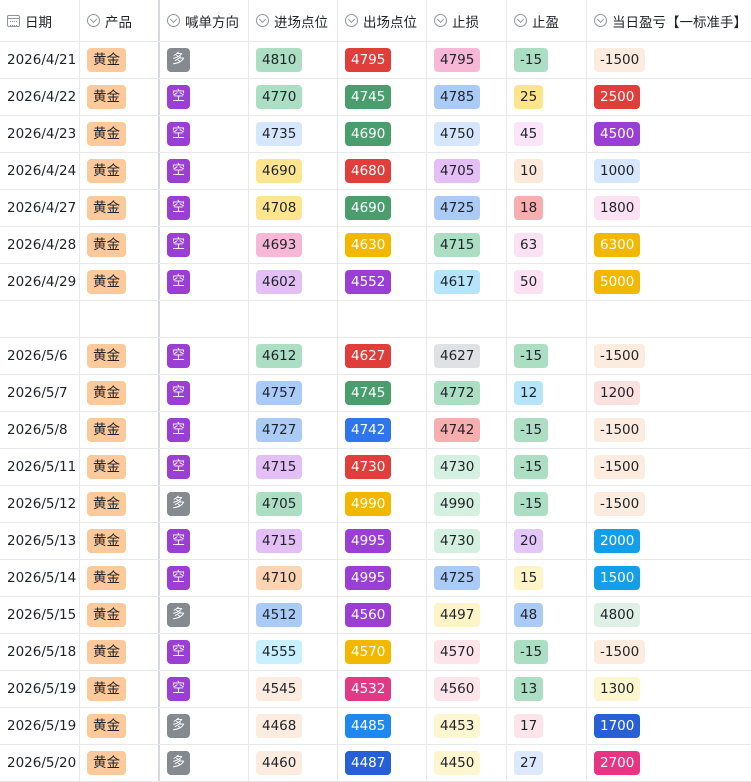 This screenshot has height=782, width=751. I want to click on date-cell: 2026/4/22, so click(40, 97).